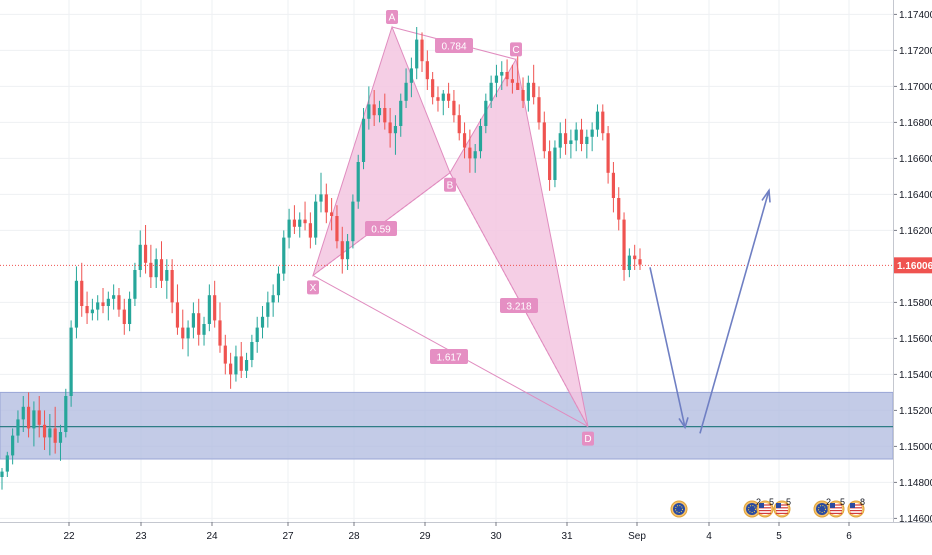  I want to click on y-tick-label: 1.17400, so click(915, 15).